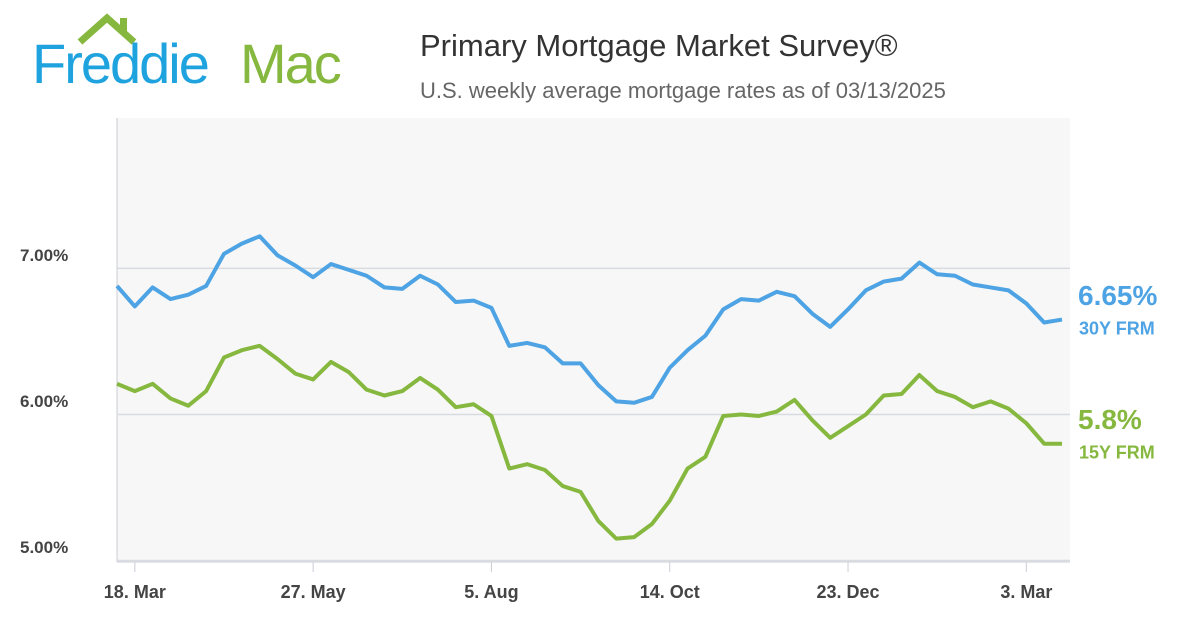 This screenshot has height=630, width=1200. Describe the element at coordinates (44, 401) in the screenshot. I see `y-tick-label: 6.00%` at that location.